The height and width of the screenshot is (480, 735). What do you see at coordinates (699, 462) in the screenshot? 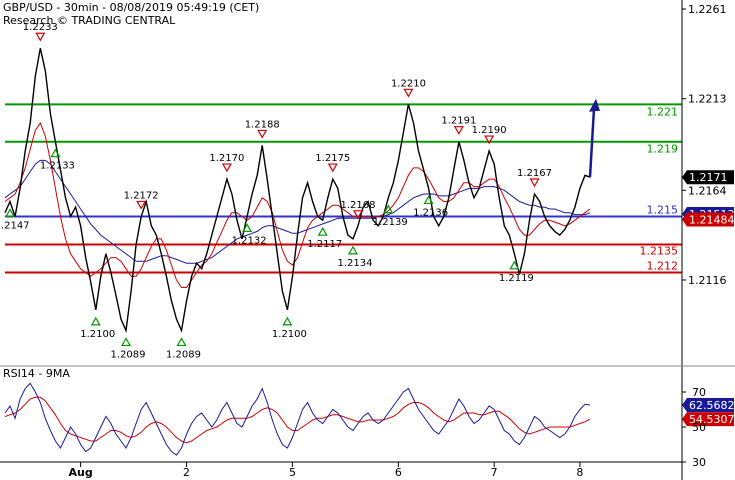
I see `rsi-y-tick-label: 30` at bounding box center [699, 462].